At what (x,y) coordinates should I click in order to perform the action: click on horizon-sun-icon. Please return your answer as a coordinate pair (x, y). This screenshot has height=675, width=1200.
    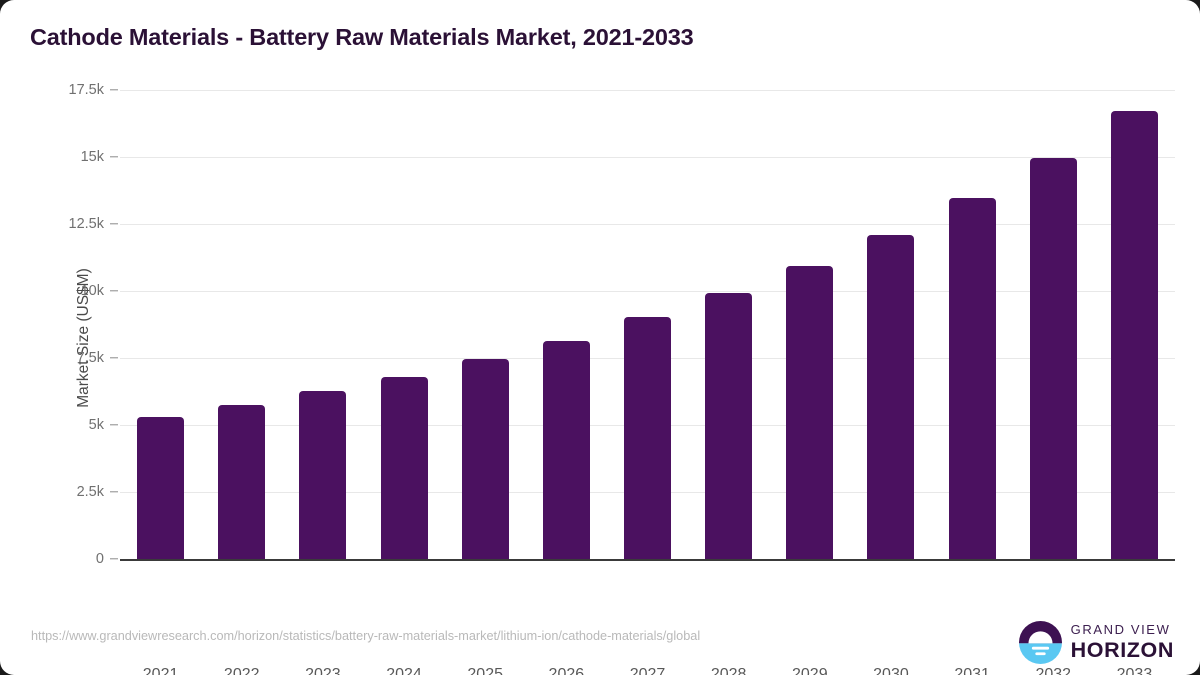
    Looking at the image, I should click on (1040, 642).